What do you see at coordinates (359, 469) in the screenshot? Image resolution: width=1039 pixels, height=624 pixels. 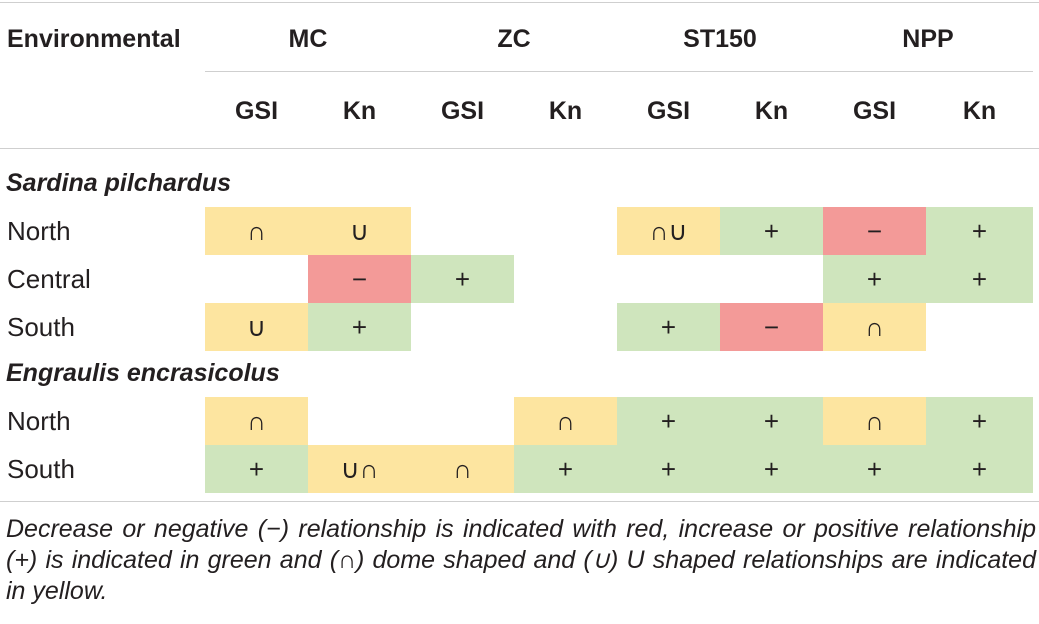 I see `table-cell-shaped: ∪∩` at bounding box center [359, 469].